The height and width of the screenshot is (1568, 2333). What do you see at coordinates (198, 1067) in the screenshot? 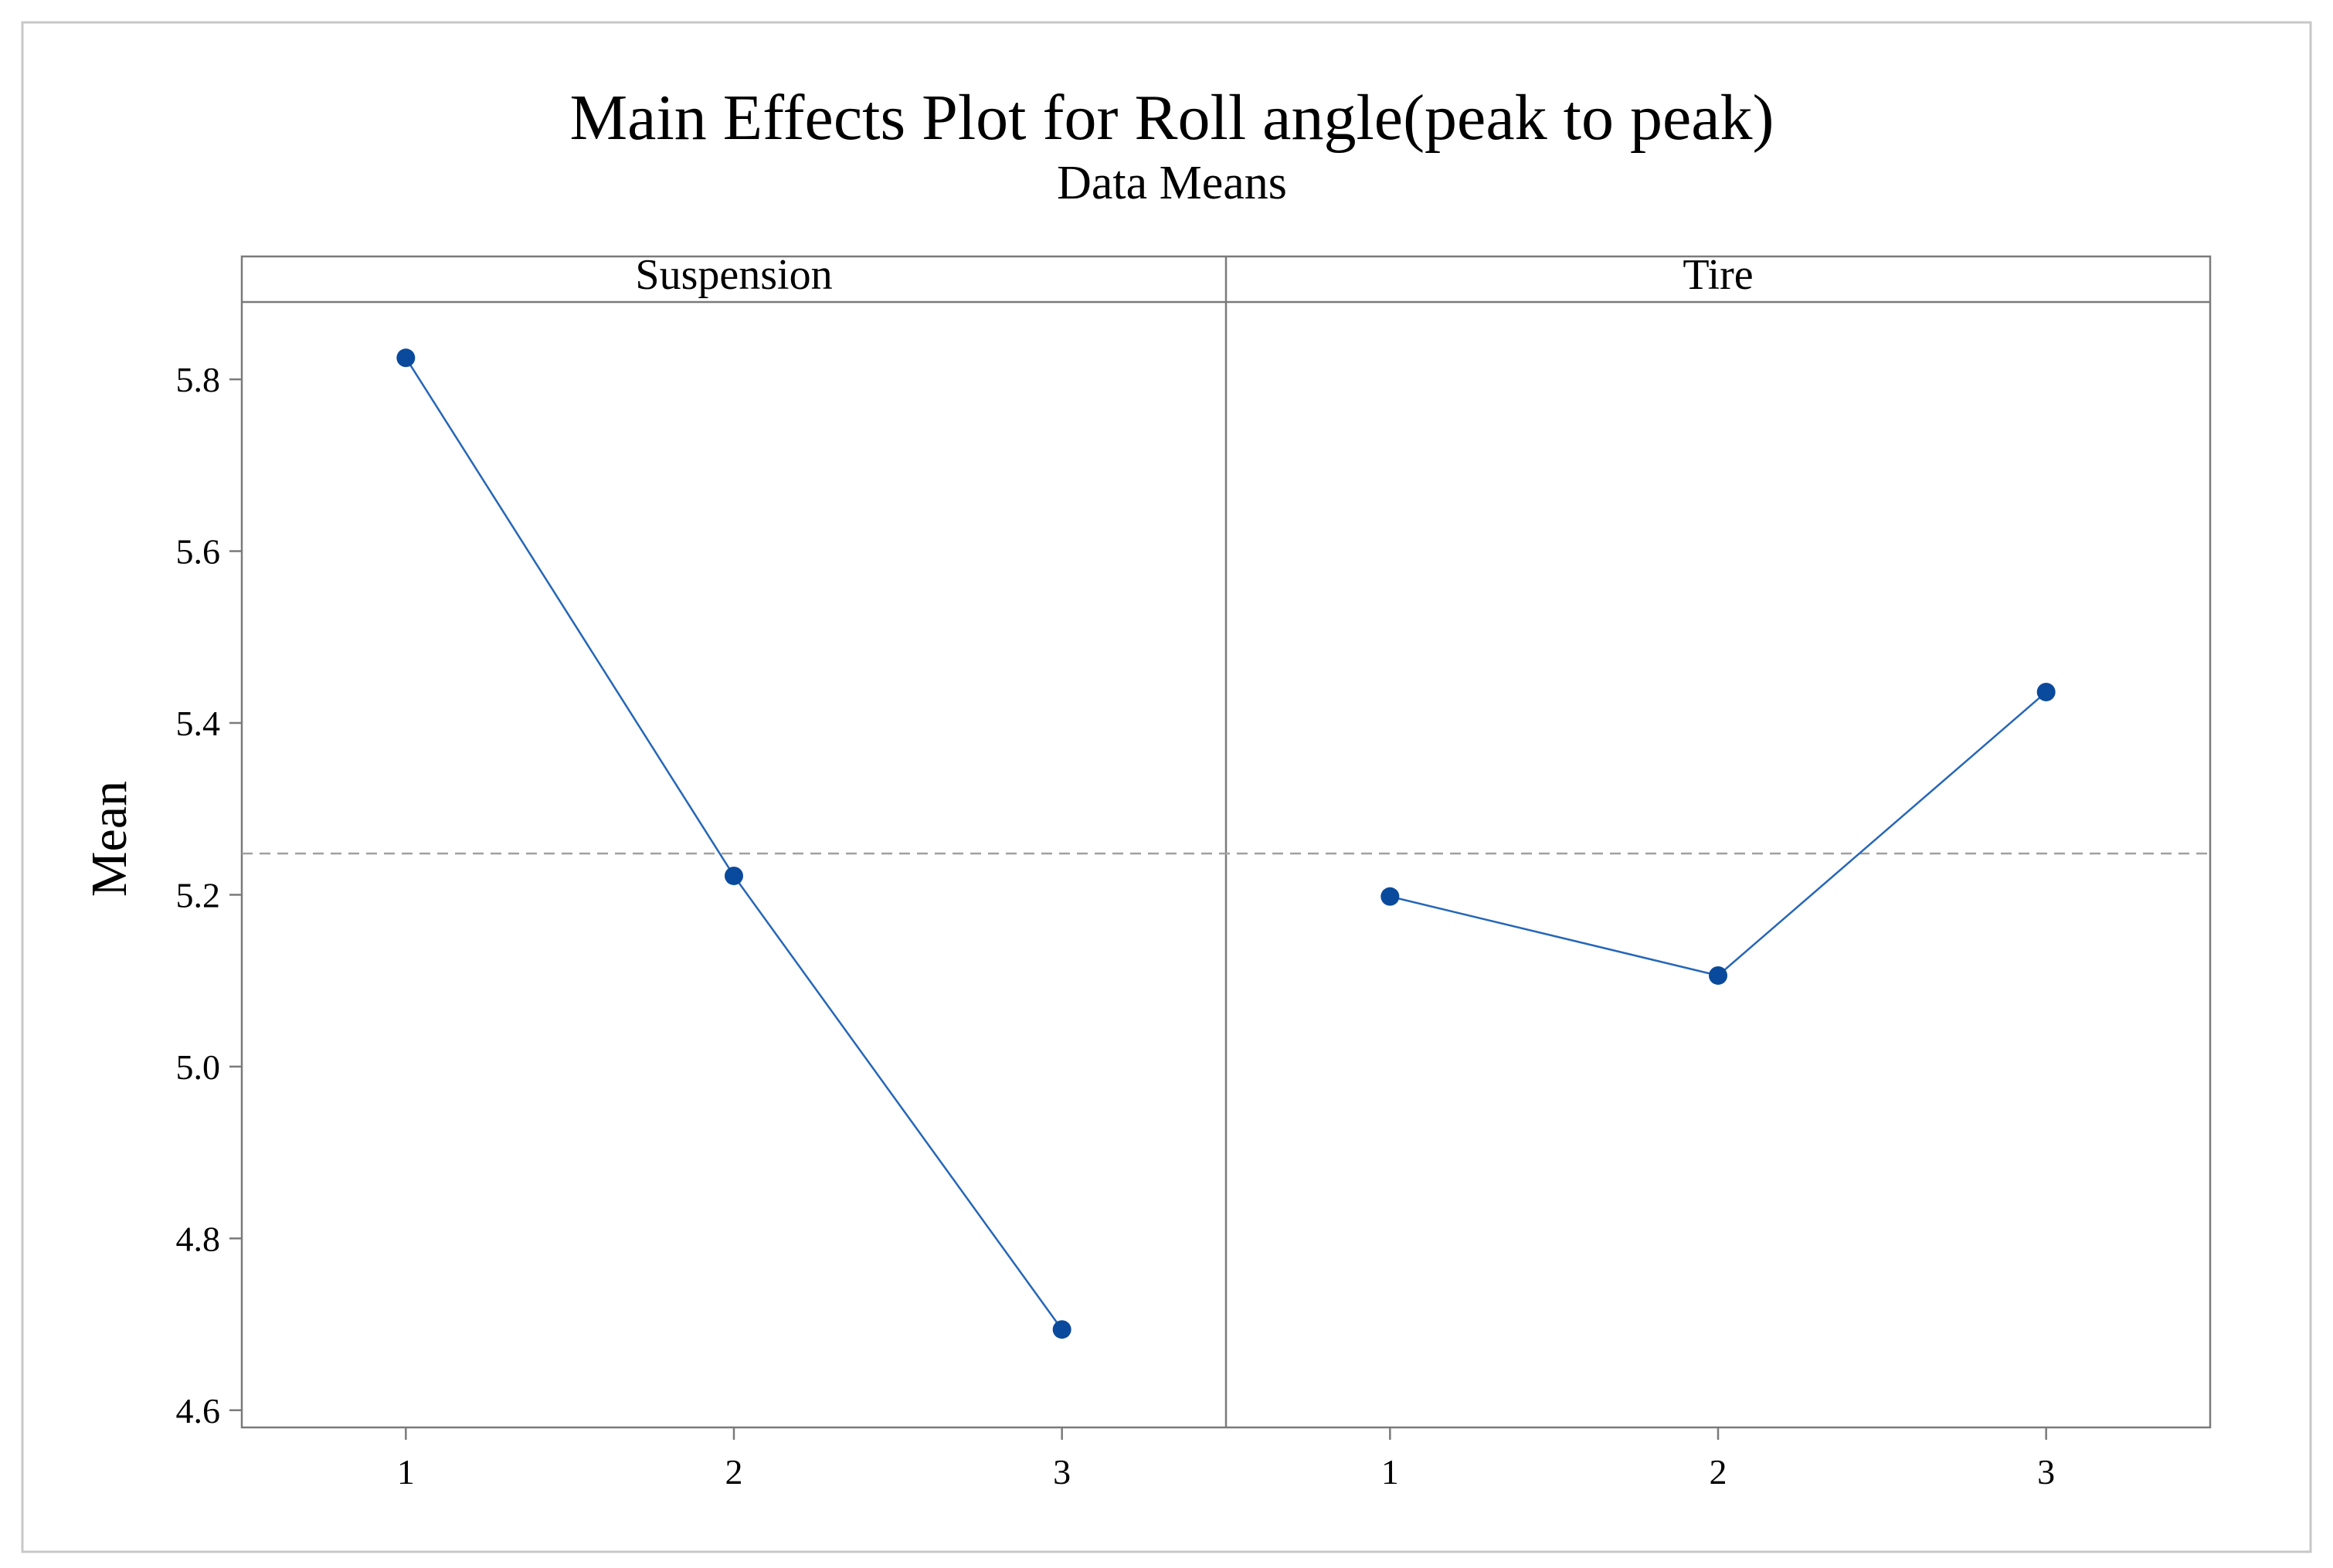
I see `y-tick-label: 5.0` at bounding box center [198, 1067].